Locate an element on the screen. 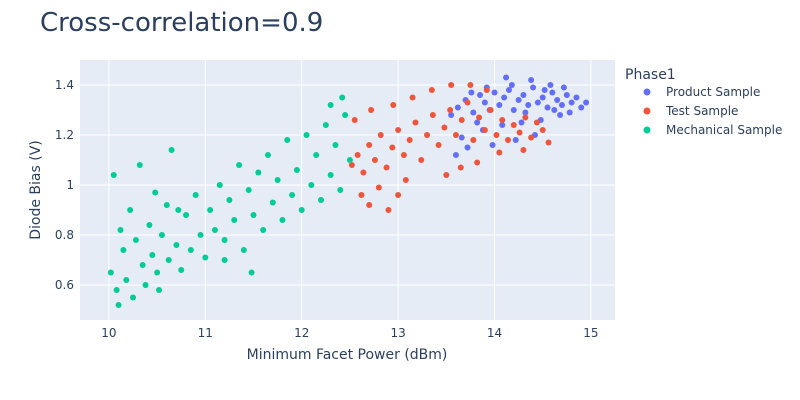 The image size is (800, 400). x-axis-label: Minimum Facet Power (dBm) is located at coordinates (347, 355).